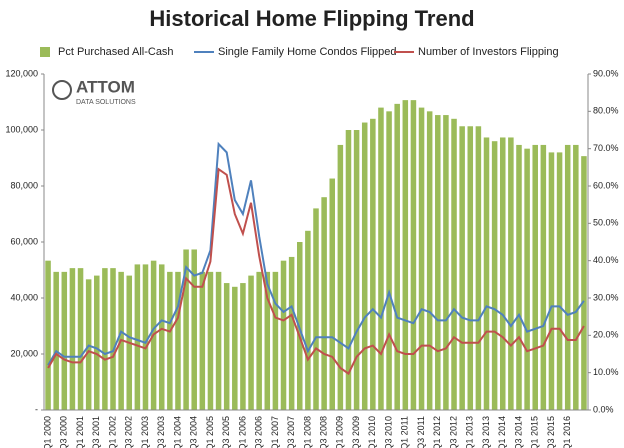 This screenshot has height=448, width=624. I want to click on y-tick-label: 80,000, so click(24, 185).